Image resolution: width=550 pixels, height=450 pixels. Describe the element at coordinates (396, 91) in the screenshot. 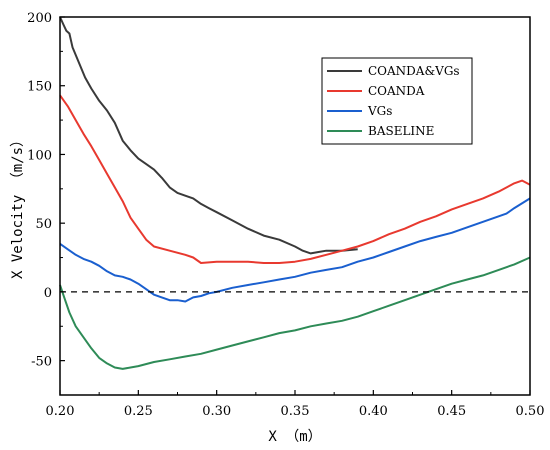

I see `legend-label: COANDA` at that location.